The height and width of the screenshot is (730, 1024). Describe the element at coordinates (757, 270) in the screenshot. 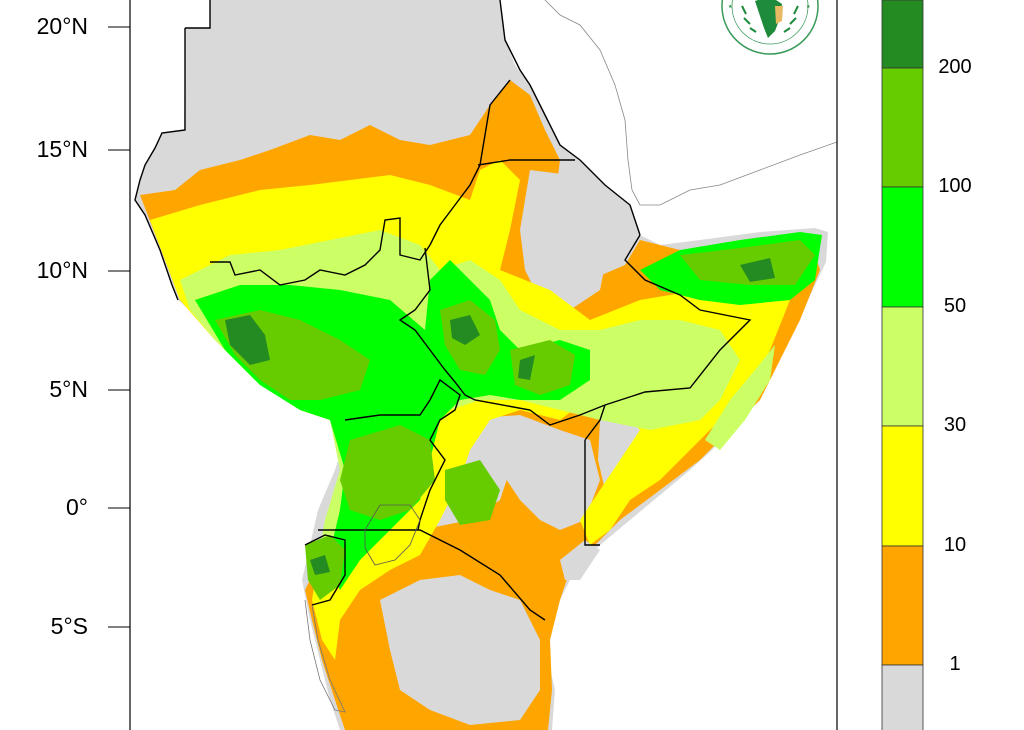

I see `band-gt-200-d` at that location.